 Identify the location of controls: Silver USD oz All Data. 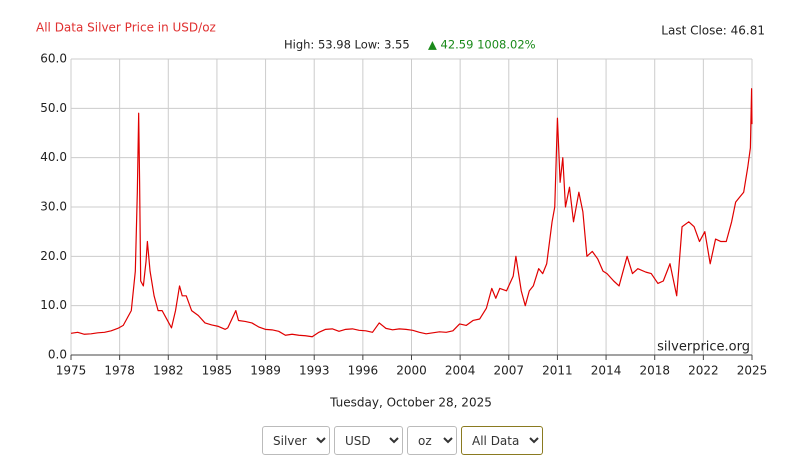
(402, 440).